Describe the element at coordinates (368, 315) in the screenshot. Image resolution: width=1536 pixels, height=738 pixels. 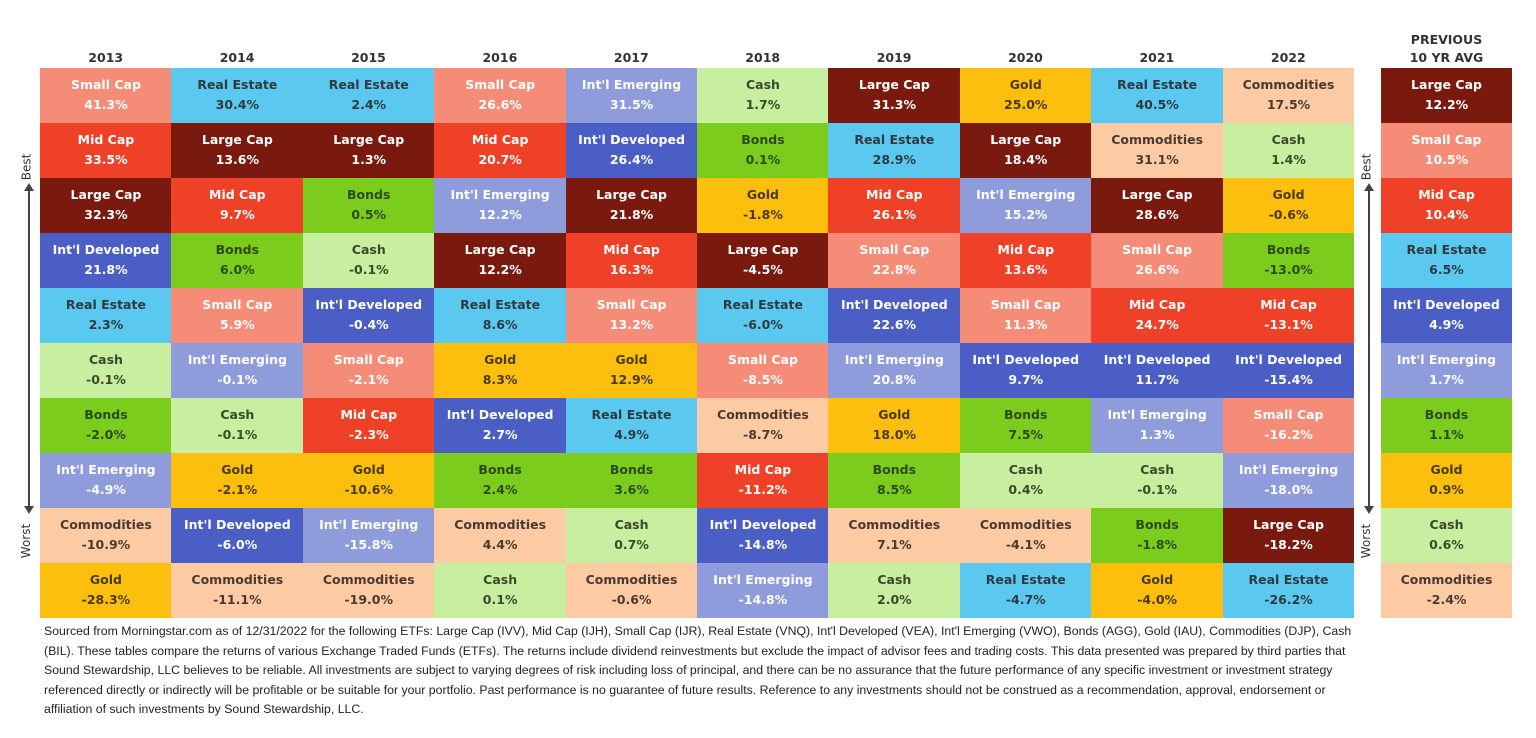
I see `cell-2015-rank-5: Int'l Developed -0.4%` at that location.